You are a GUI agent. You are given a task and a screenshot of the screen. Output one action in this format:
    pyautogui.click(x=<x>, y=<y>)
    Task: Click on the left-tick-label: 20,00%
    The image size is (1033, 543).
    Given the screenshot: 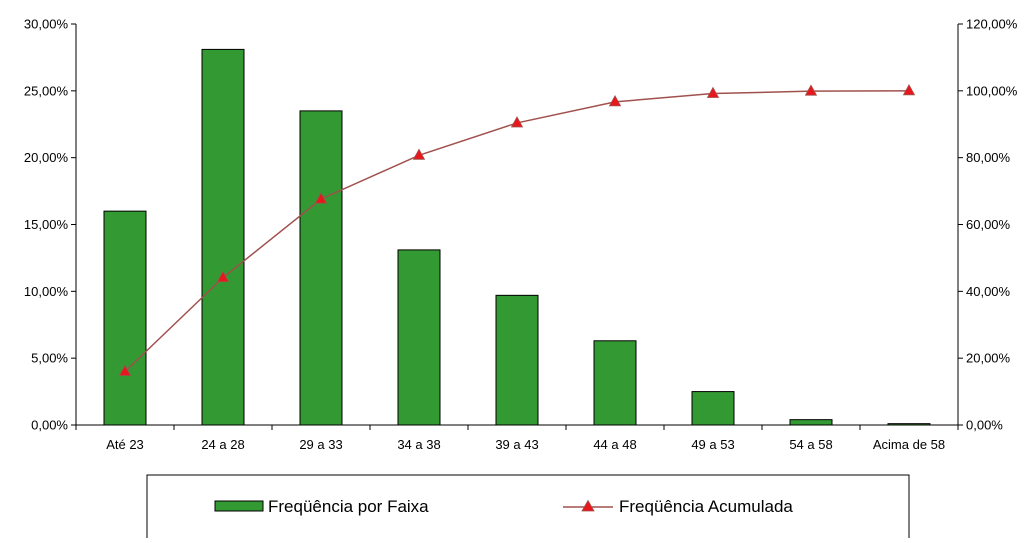 What is the action you would take?
    pyautogui.click(x=46, y=157)
    